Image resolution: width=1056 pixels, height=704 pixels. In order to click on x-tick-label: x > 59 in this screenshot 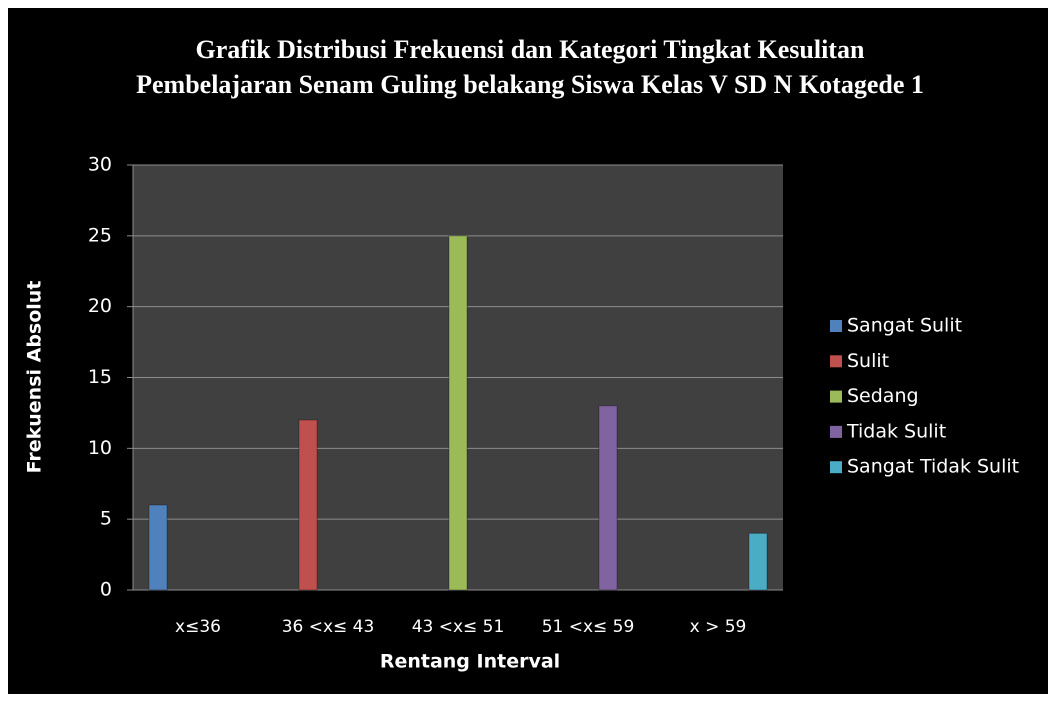, I will do `click(718, 627)`.